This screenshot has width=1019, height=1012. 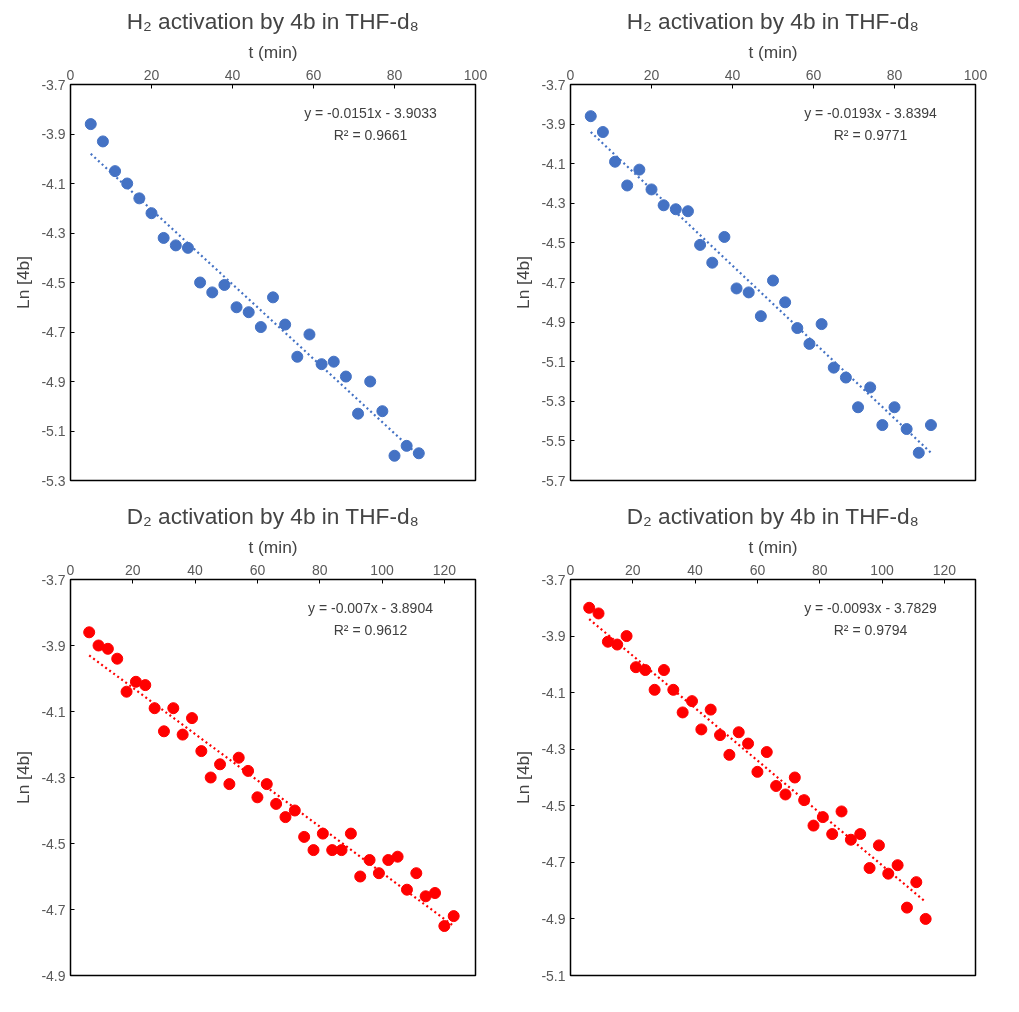 I want to click on annotation: R² = 0.9612, so click(x=370, y=629).